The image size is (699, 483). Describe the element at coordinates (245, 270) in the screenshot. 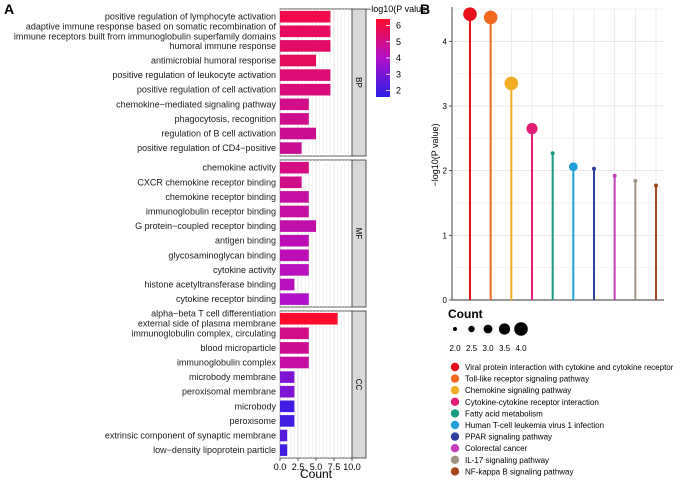

I see `term-label-line: cytokine activity` at that location.